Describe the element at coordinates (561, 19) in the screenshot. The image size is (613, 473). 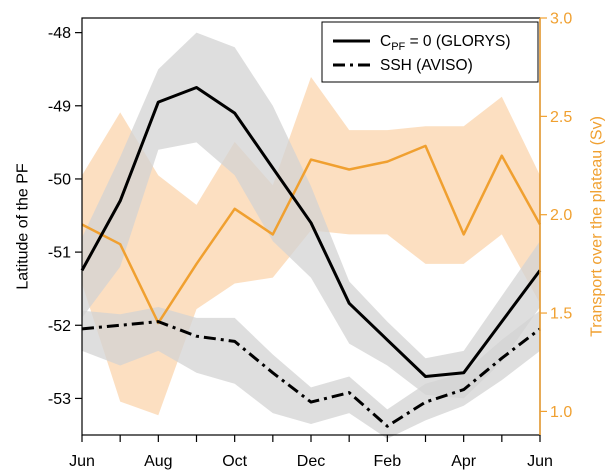
I see `right-y-tick-label: 3.0` at that location.